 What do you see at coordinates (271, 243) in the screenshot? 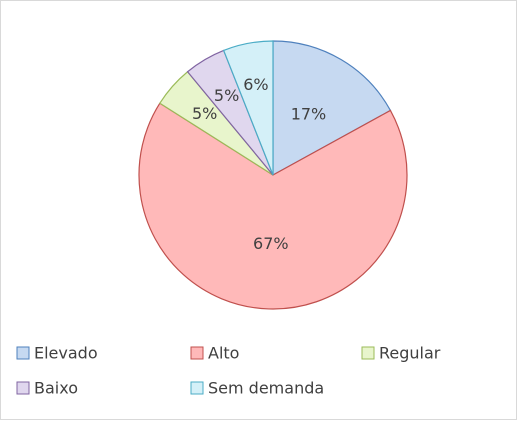
I see `data-label: 67%` at bounding box center [271, 243].